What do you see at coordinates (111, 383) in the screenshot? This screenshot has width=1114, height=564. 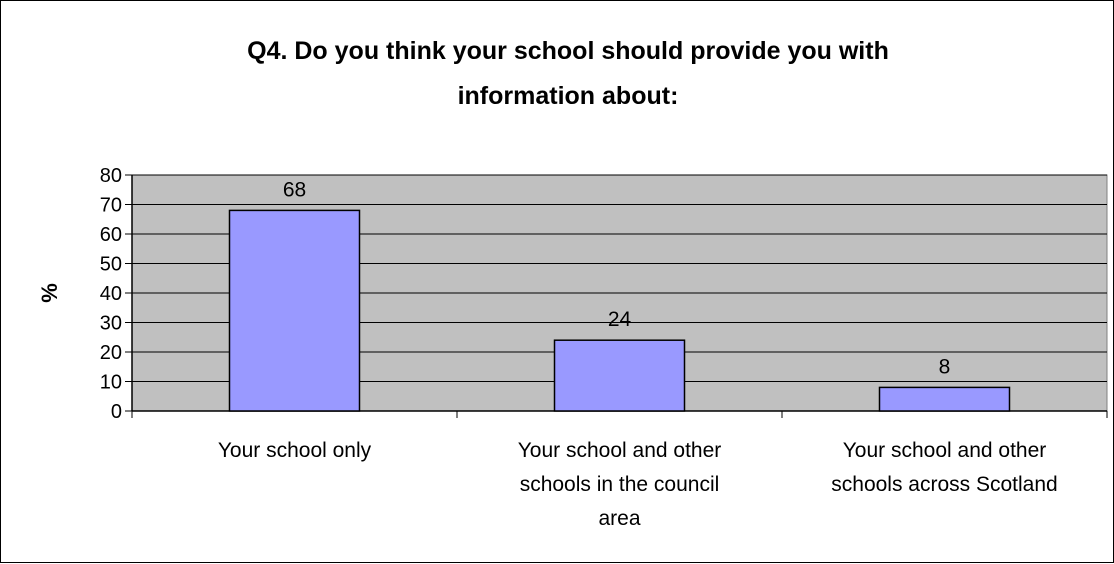 I see `y-tick-label: 10` at bounding box center [111, 383].